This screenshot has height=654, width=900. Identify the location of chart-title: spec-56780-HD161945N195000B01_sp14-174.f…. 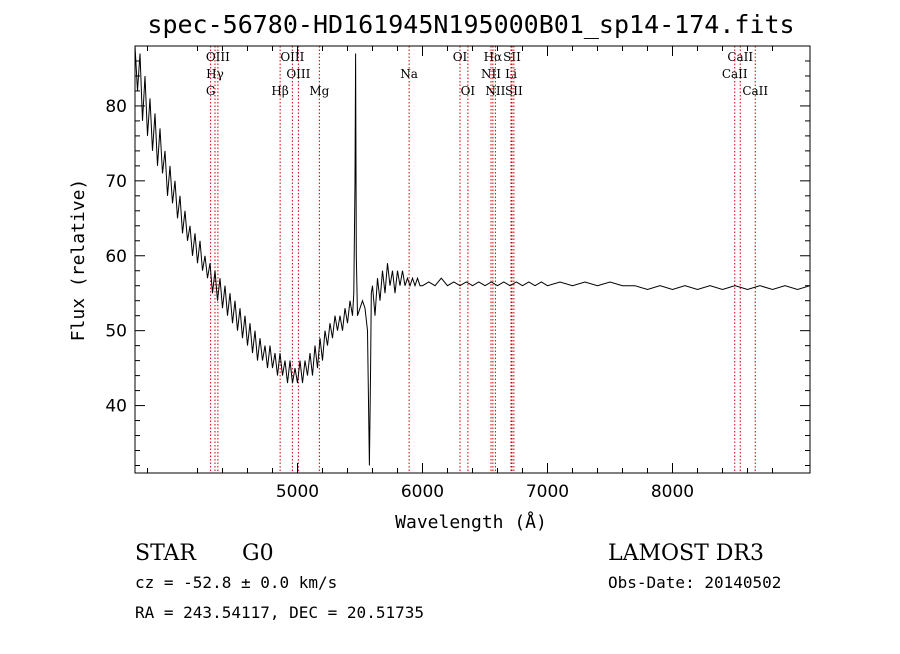
(470, 24).